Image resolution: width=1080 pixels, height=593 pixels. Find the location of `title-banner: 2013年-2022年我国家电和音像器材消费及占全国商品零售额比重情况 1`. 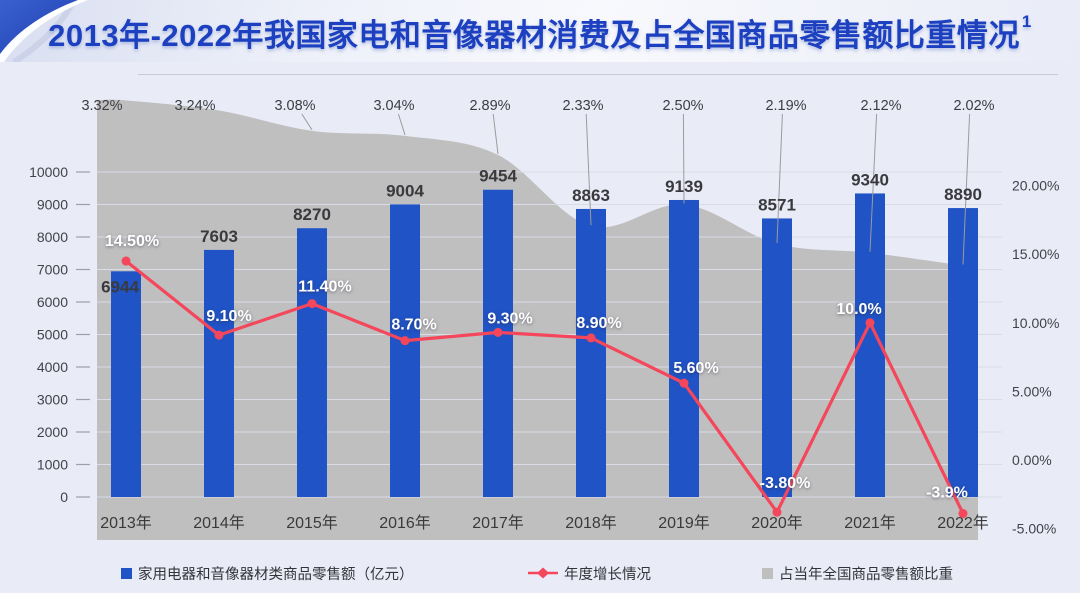

title-banner: 2013年-2022年我国家电和音像器材消费及占全国商品零售额比重情况 1 is located at coordinates (540, 31).